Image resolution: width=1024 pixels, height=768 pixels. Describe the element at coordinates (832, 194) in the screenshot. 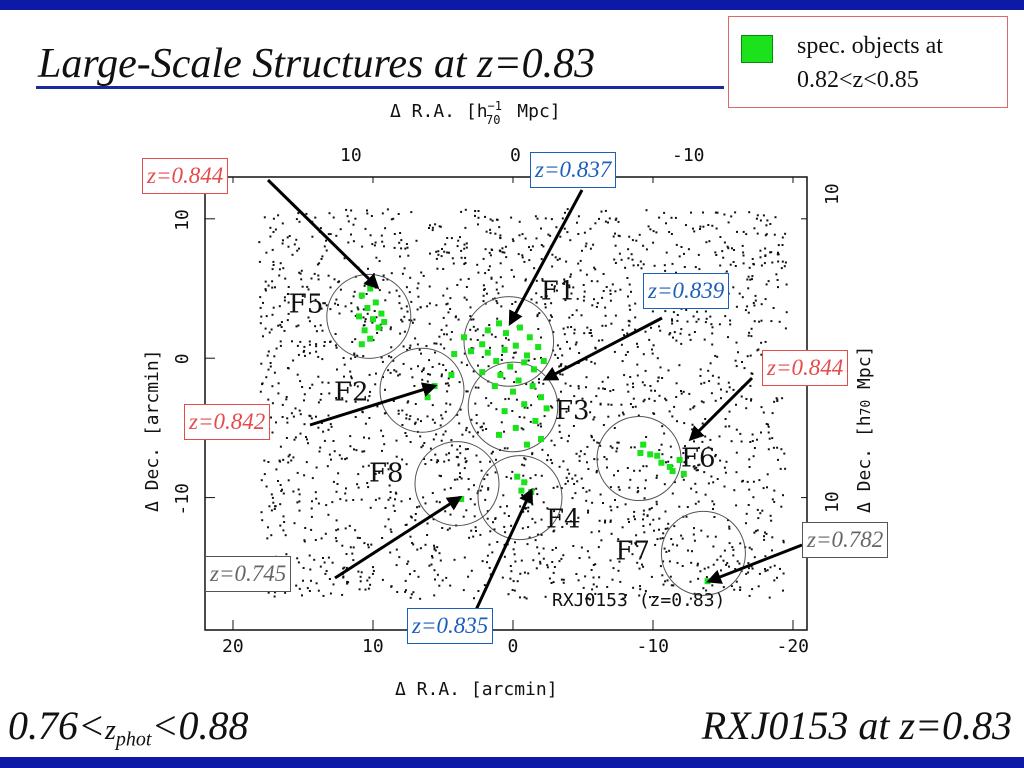

I see `y-tick-label-right: 10` at that location.